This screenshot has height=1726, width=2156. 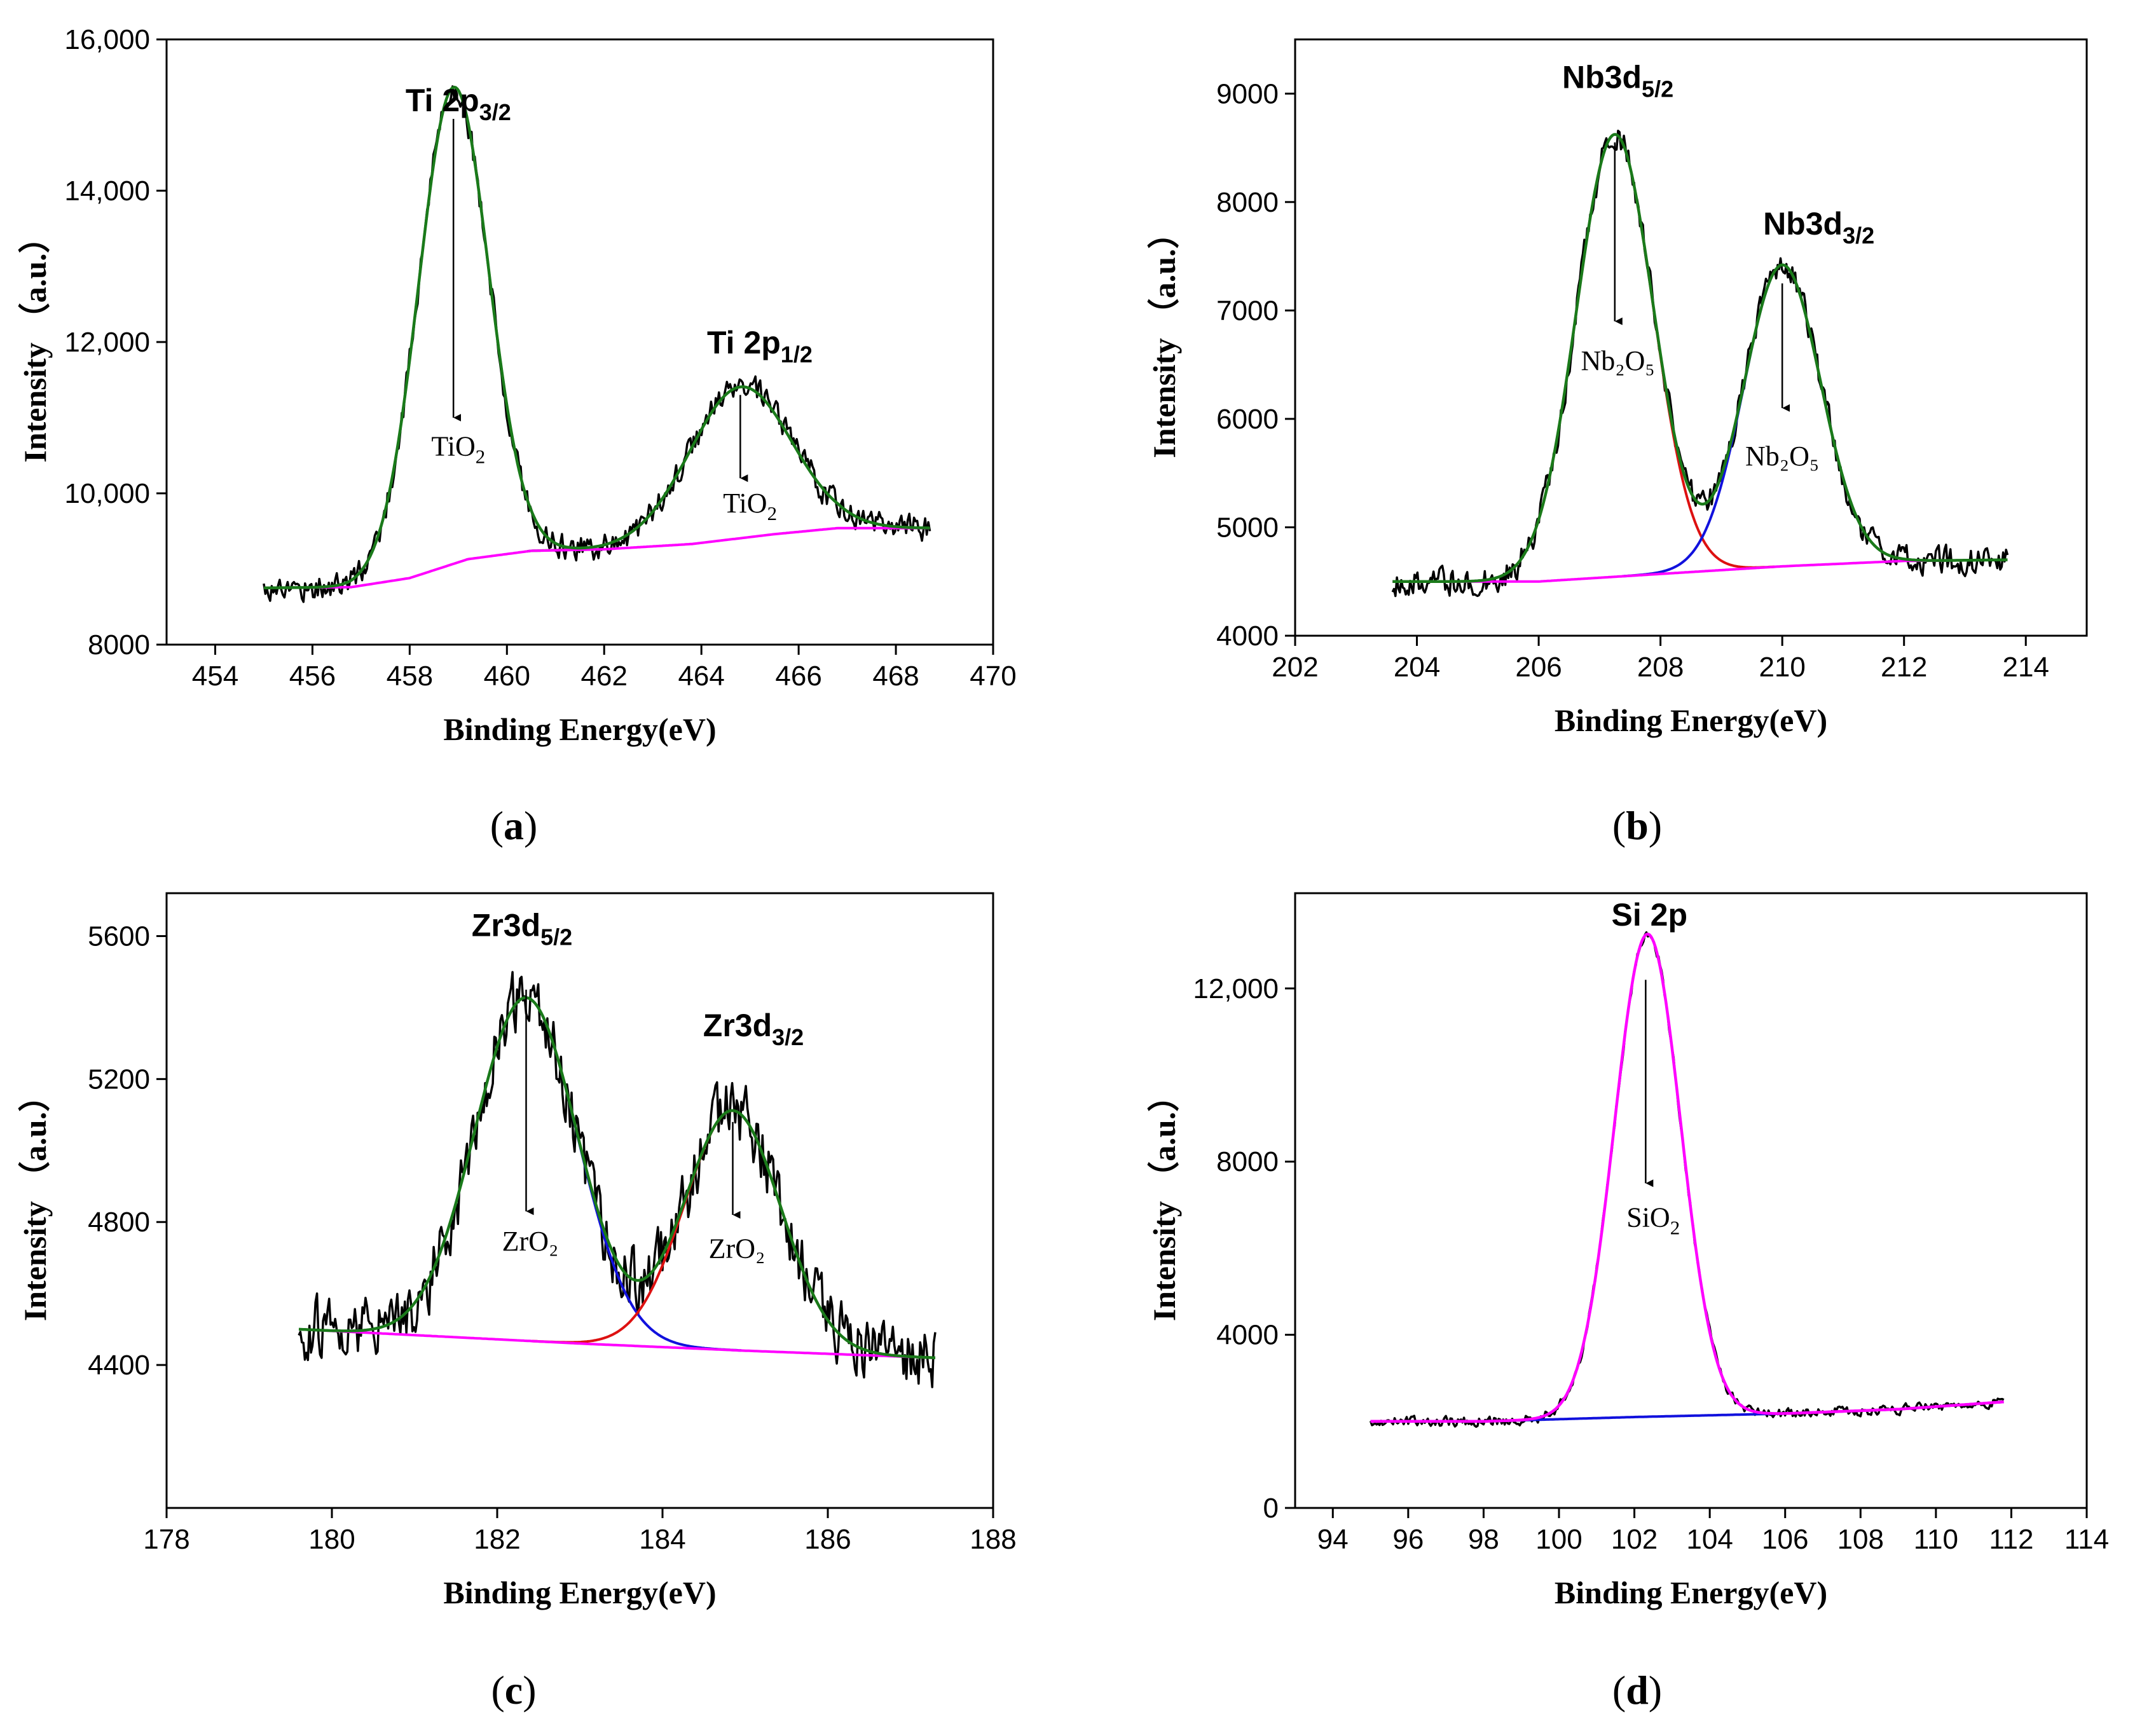 I want to click on x-tick-label: 208, so click(x=1661, y=667).